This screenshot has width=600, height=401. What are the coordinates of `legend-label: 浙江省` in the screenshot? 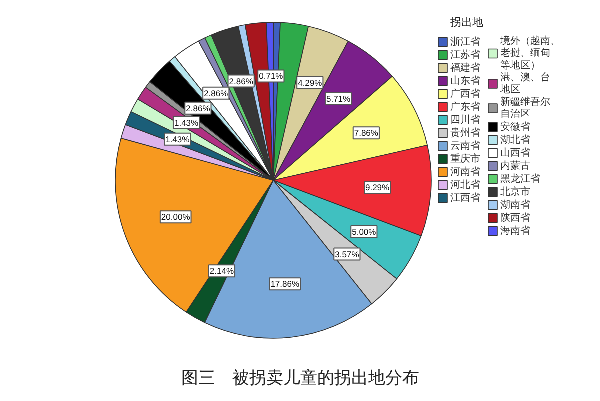 It's located at (465, 42).